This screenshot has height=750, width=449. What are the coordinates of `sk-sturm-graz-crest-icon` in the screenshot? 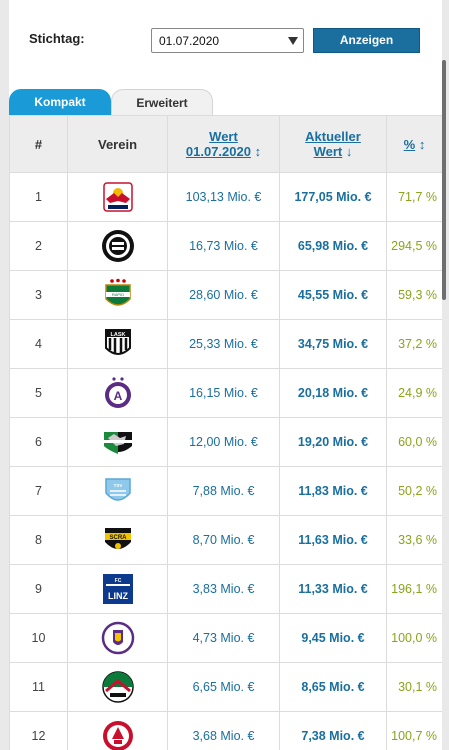 It's located at (118, 246).